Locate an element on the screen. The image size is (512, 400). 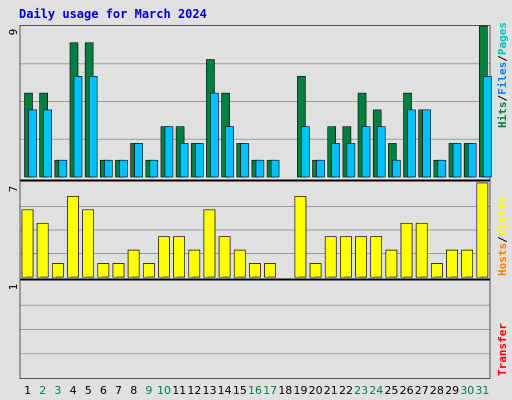
x-tick-label-day-12: 12 is located at coordinates (194, 390).